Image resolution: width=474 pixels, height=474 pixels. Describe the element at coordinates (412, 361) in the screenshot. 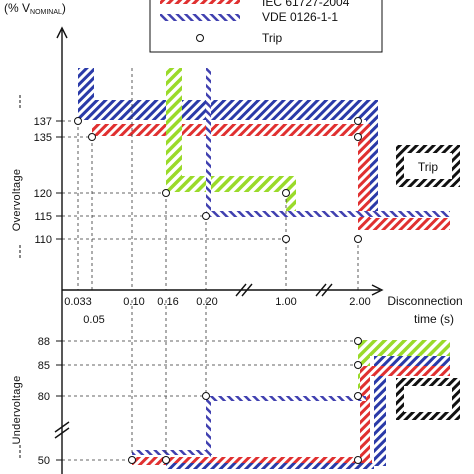

I see `band-vde-lower-horizontal` at that location.